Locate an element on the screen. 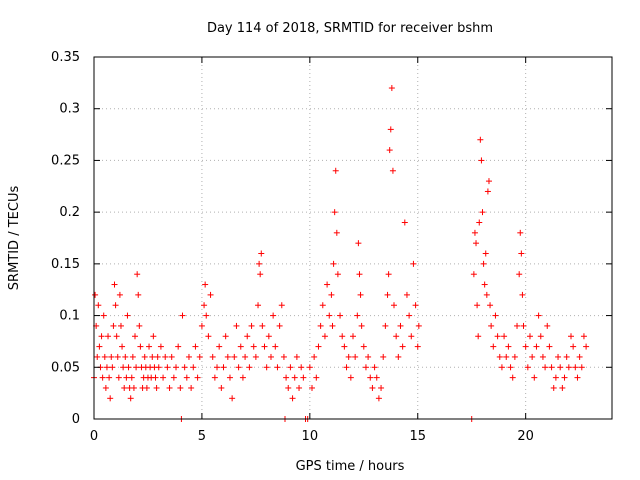 The height and width of the screenshot is (480, 640). y-tick-label: 0.3 is located at coordinates (69, 109).